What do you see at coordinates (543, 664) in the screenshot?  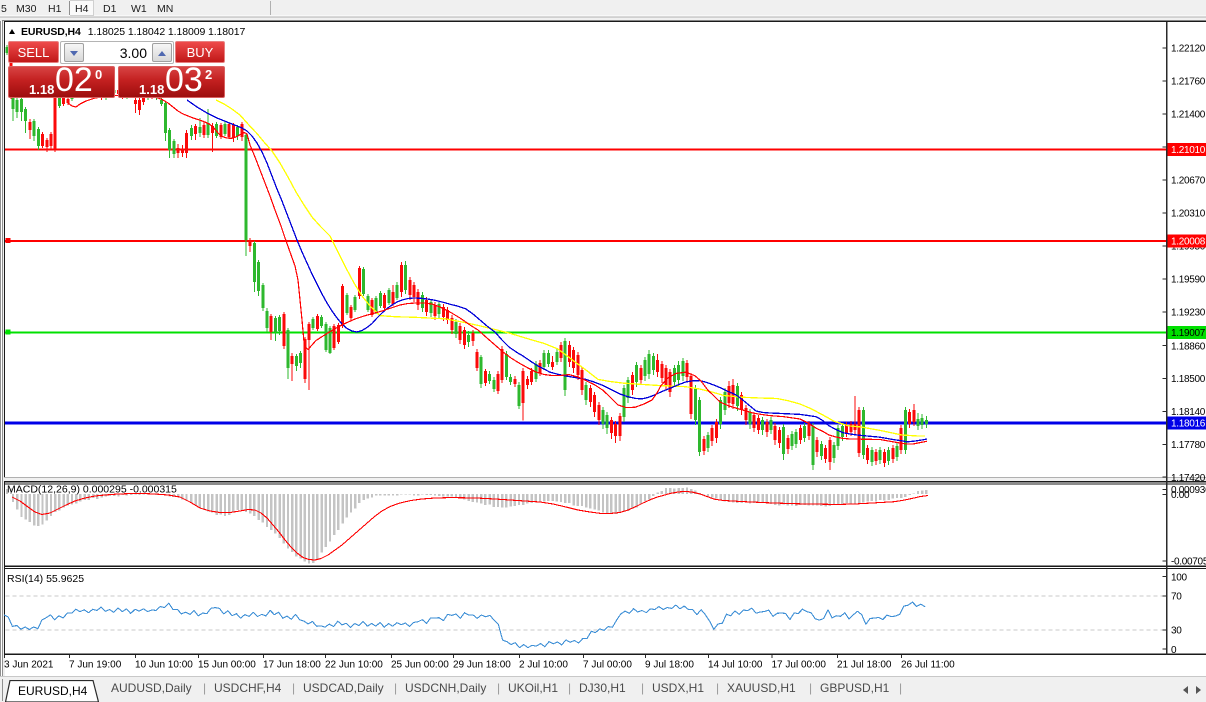 I see `svg-text: 2 Jul 10:00` at bounding box center [543, 664].